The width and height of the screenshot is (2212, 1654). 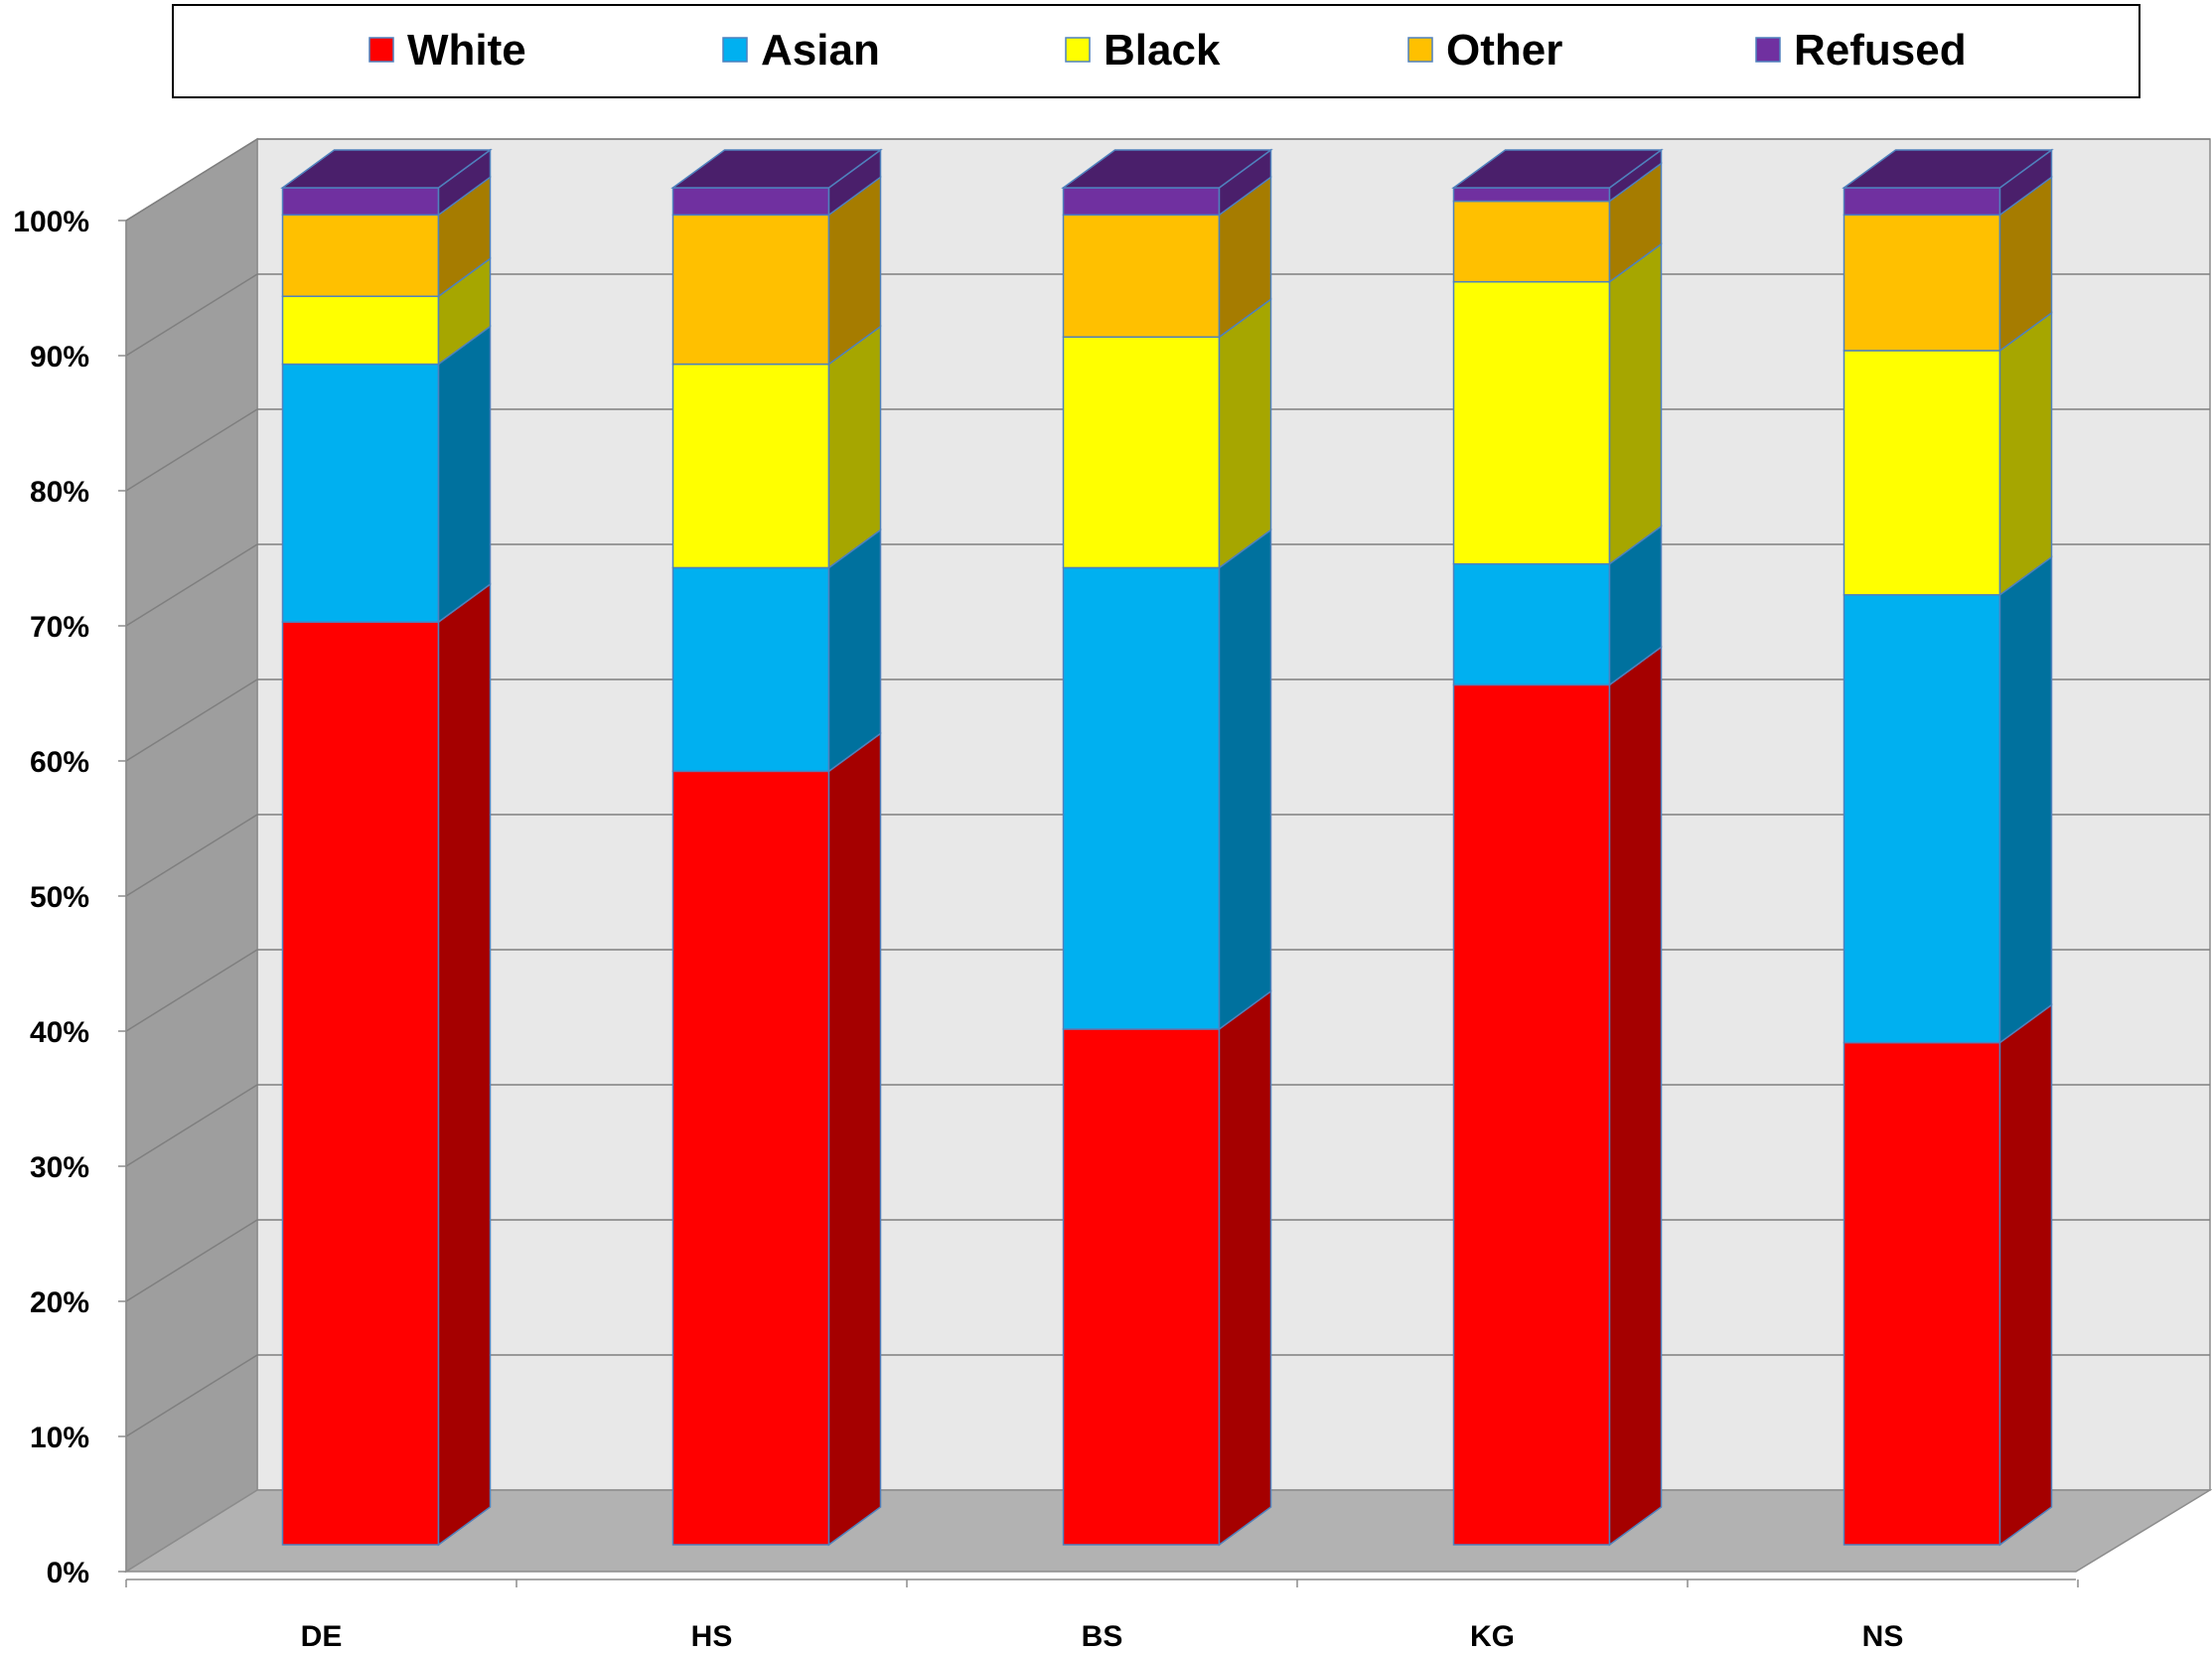 I want to click on x-tick-label: BS, so click(x=1102, y=1636).